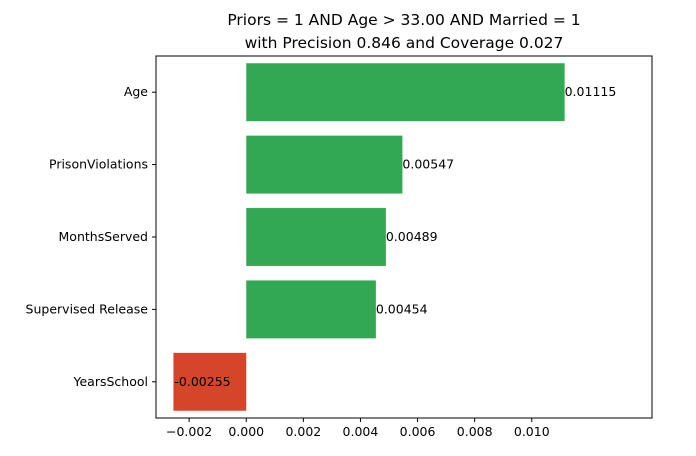  Describe the element at coordinates (402, 308) in the screenshot. I see `data-label-supervised-release: 0.00454` at that location.